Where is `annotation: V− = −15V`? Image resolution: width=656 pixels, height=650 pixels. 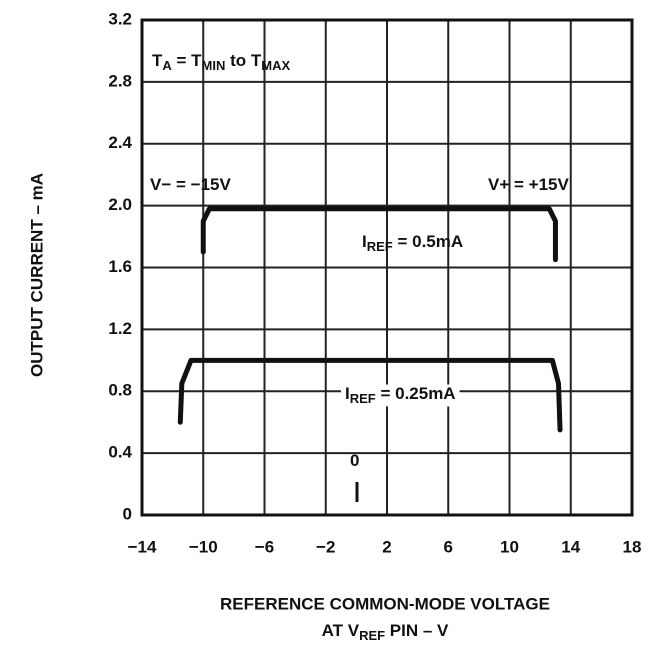 annotation: V− = −15V is located at coordinates (190, 184).